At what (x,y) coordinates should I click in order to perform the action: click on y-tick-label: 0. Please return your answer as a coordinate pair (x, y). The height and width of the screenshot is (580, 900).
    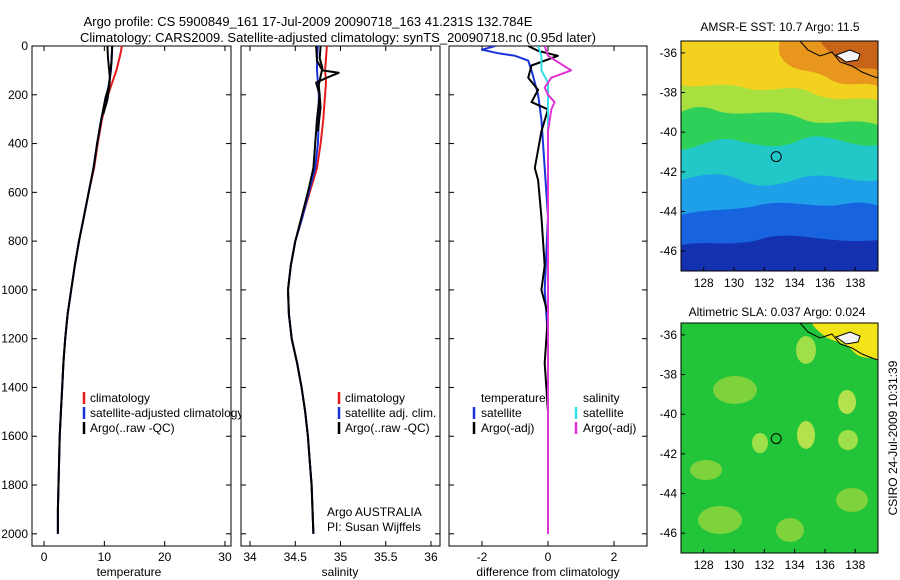
    Looking at the image, I should click on (24, 46).